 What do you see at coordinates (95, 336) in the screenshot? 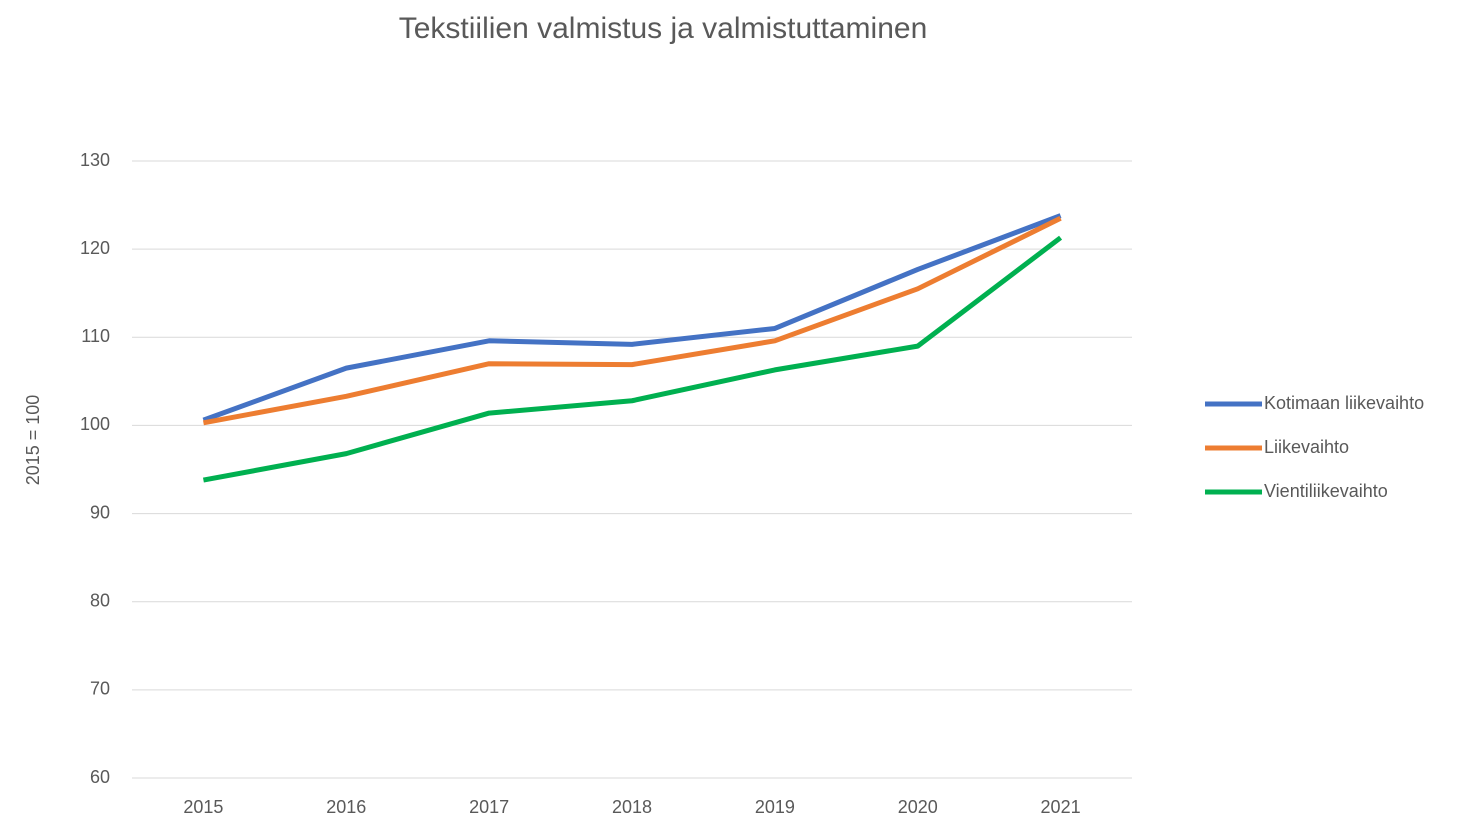
I see `y-tick-label: 110` at bounding box center [95, 336].